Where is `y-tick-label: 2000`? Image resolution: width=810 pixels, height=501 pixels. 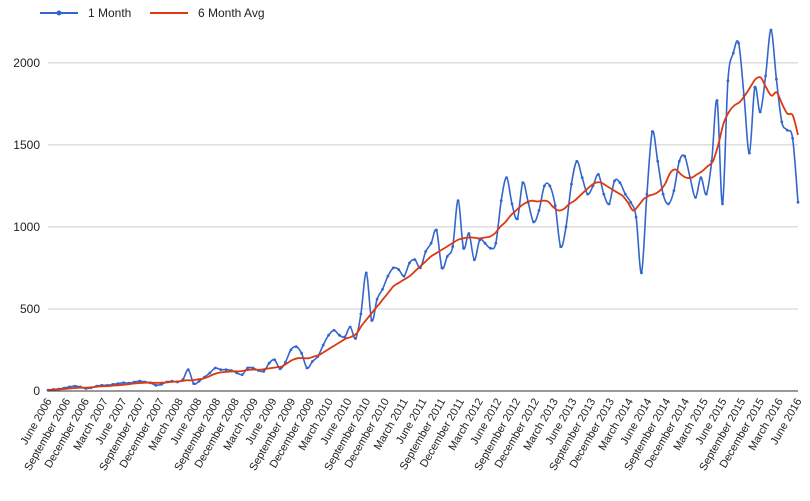
y-tick-label: 2000 is located at coordinates (26, 63).